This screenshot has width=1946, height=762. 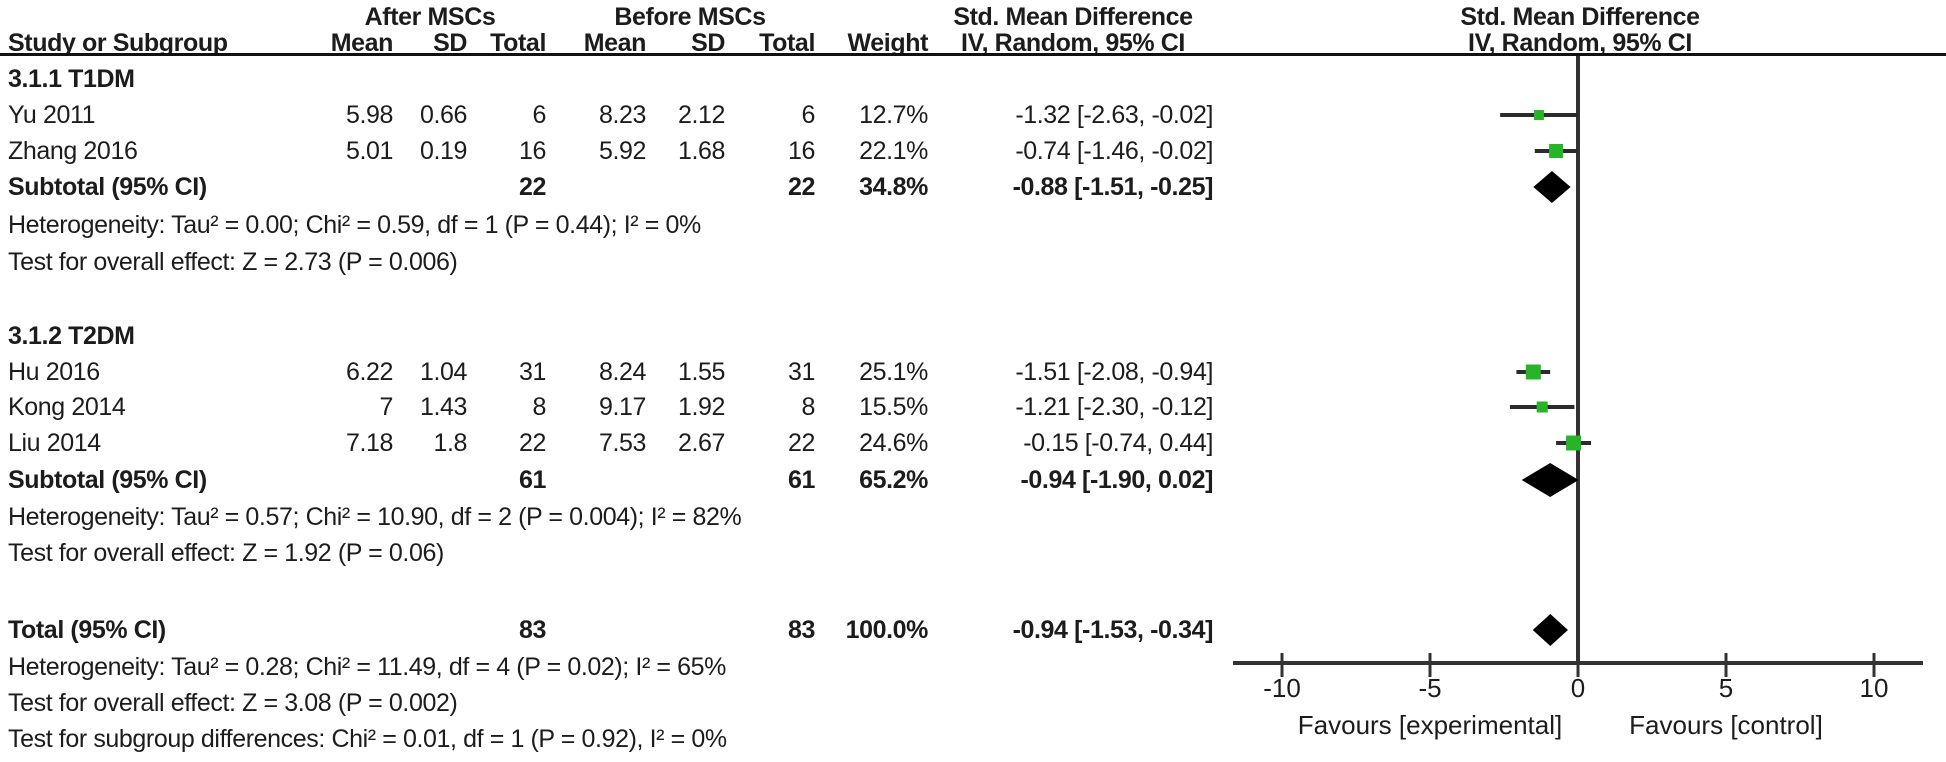 I want to click on total-before: 6, so click(x=808, y=115).